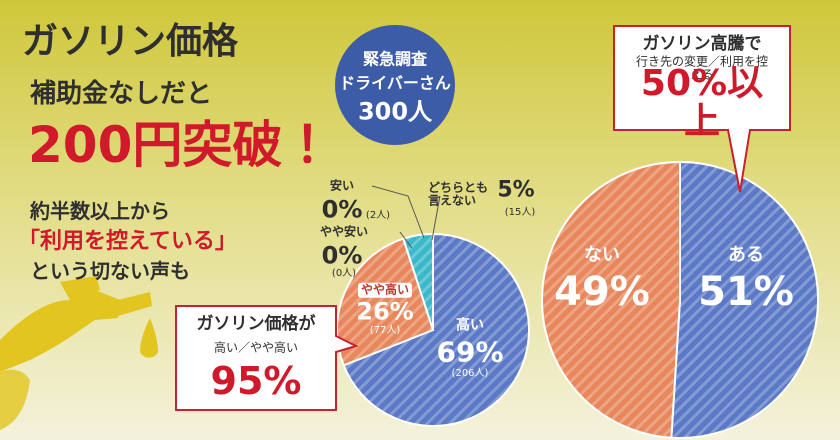 The height and width of the screenshot is (440, 840). I want to click on survey-badge, so click(395, 85).